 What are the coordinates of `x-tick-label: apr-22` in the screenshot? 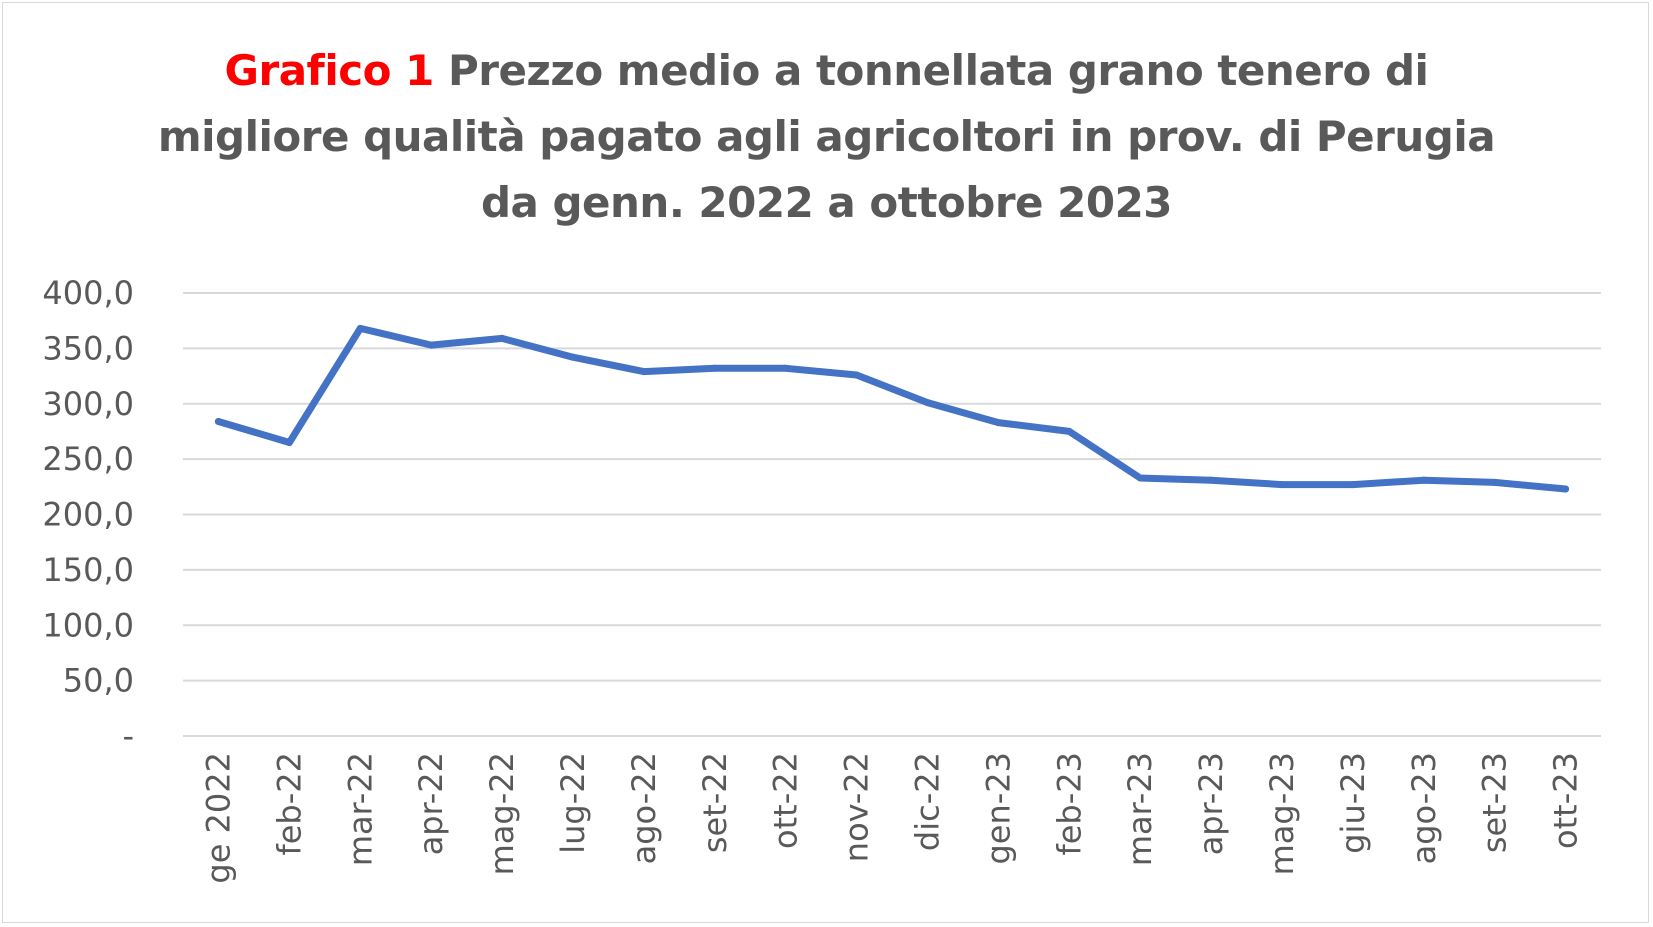 It's located at (431, 803).